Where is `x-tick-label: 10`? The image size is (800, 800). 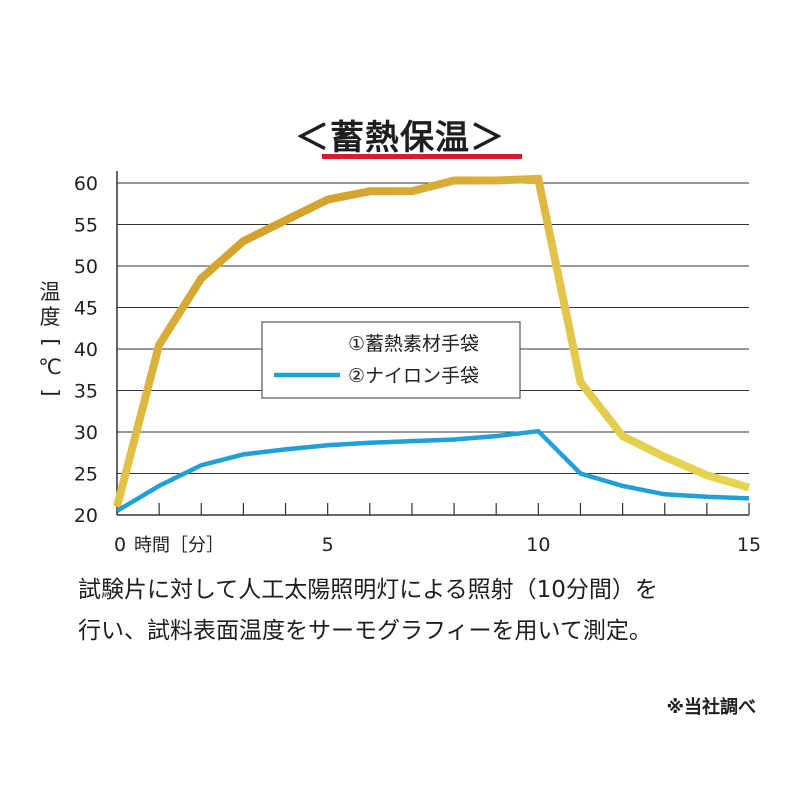
x-tick-label: 10 is located at coordinates (538, 545).